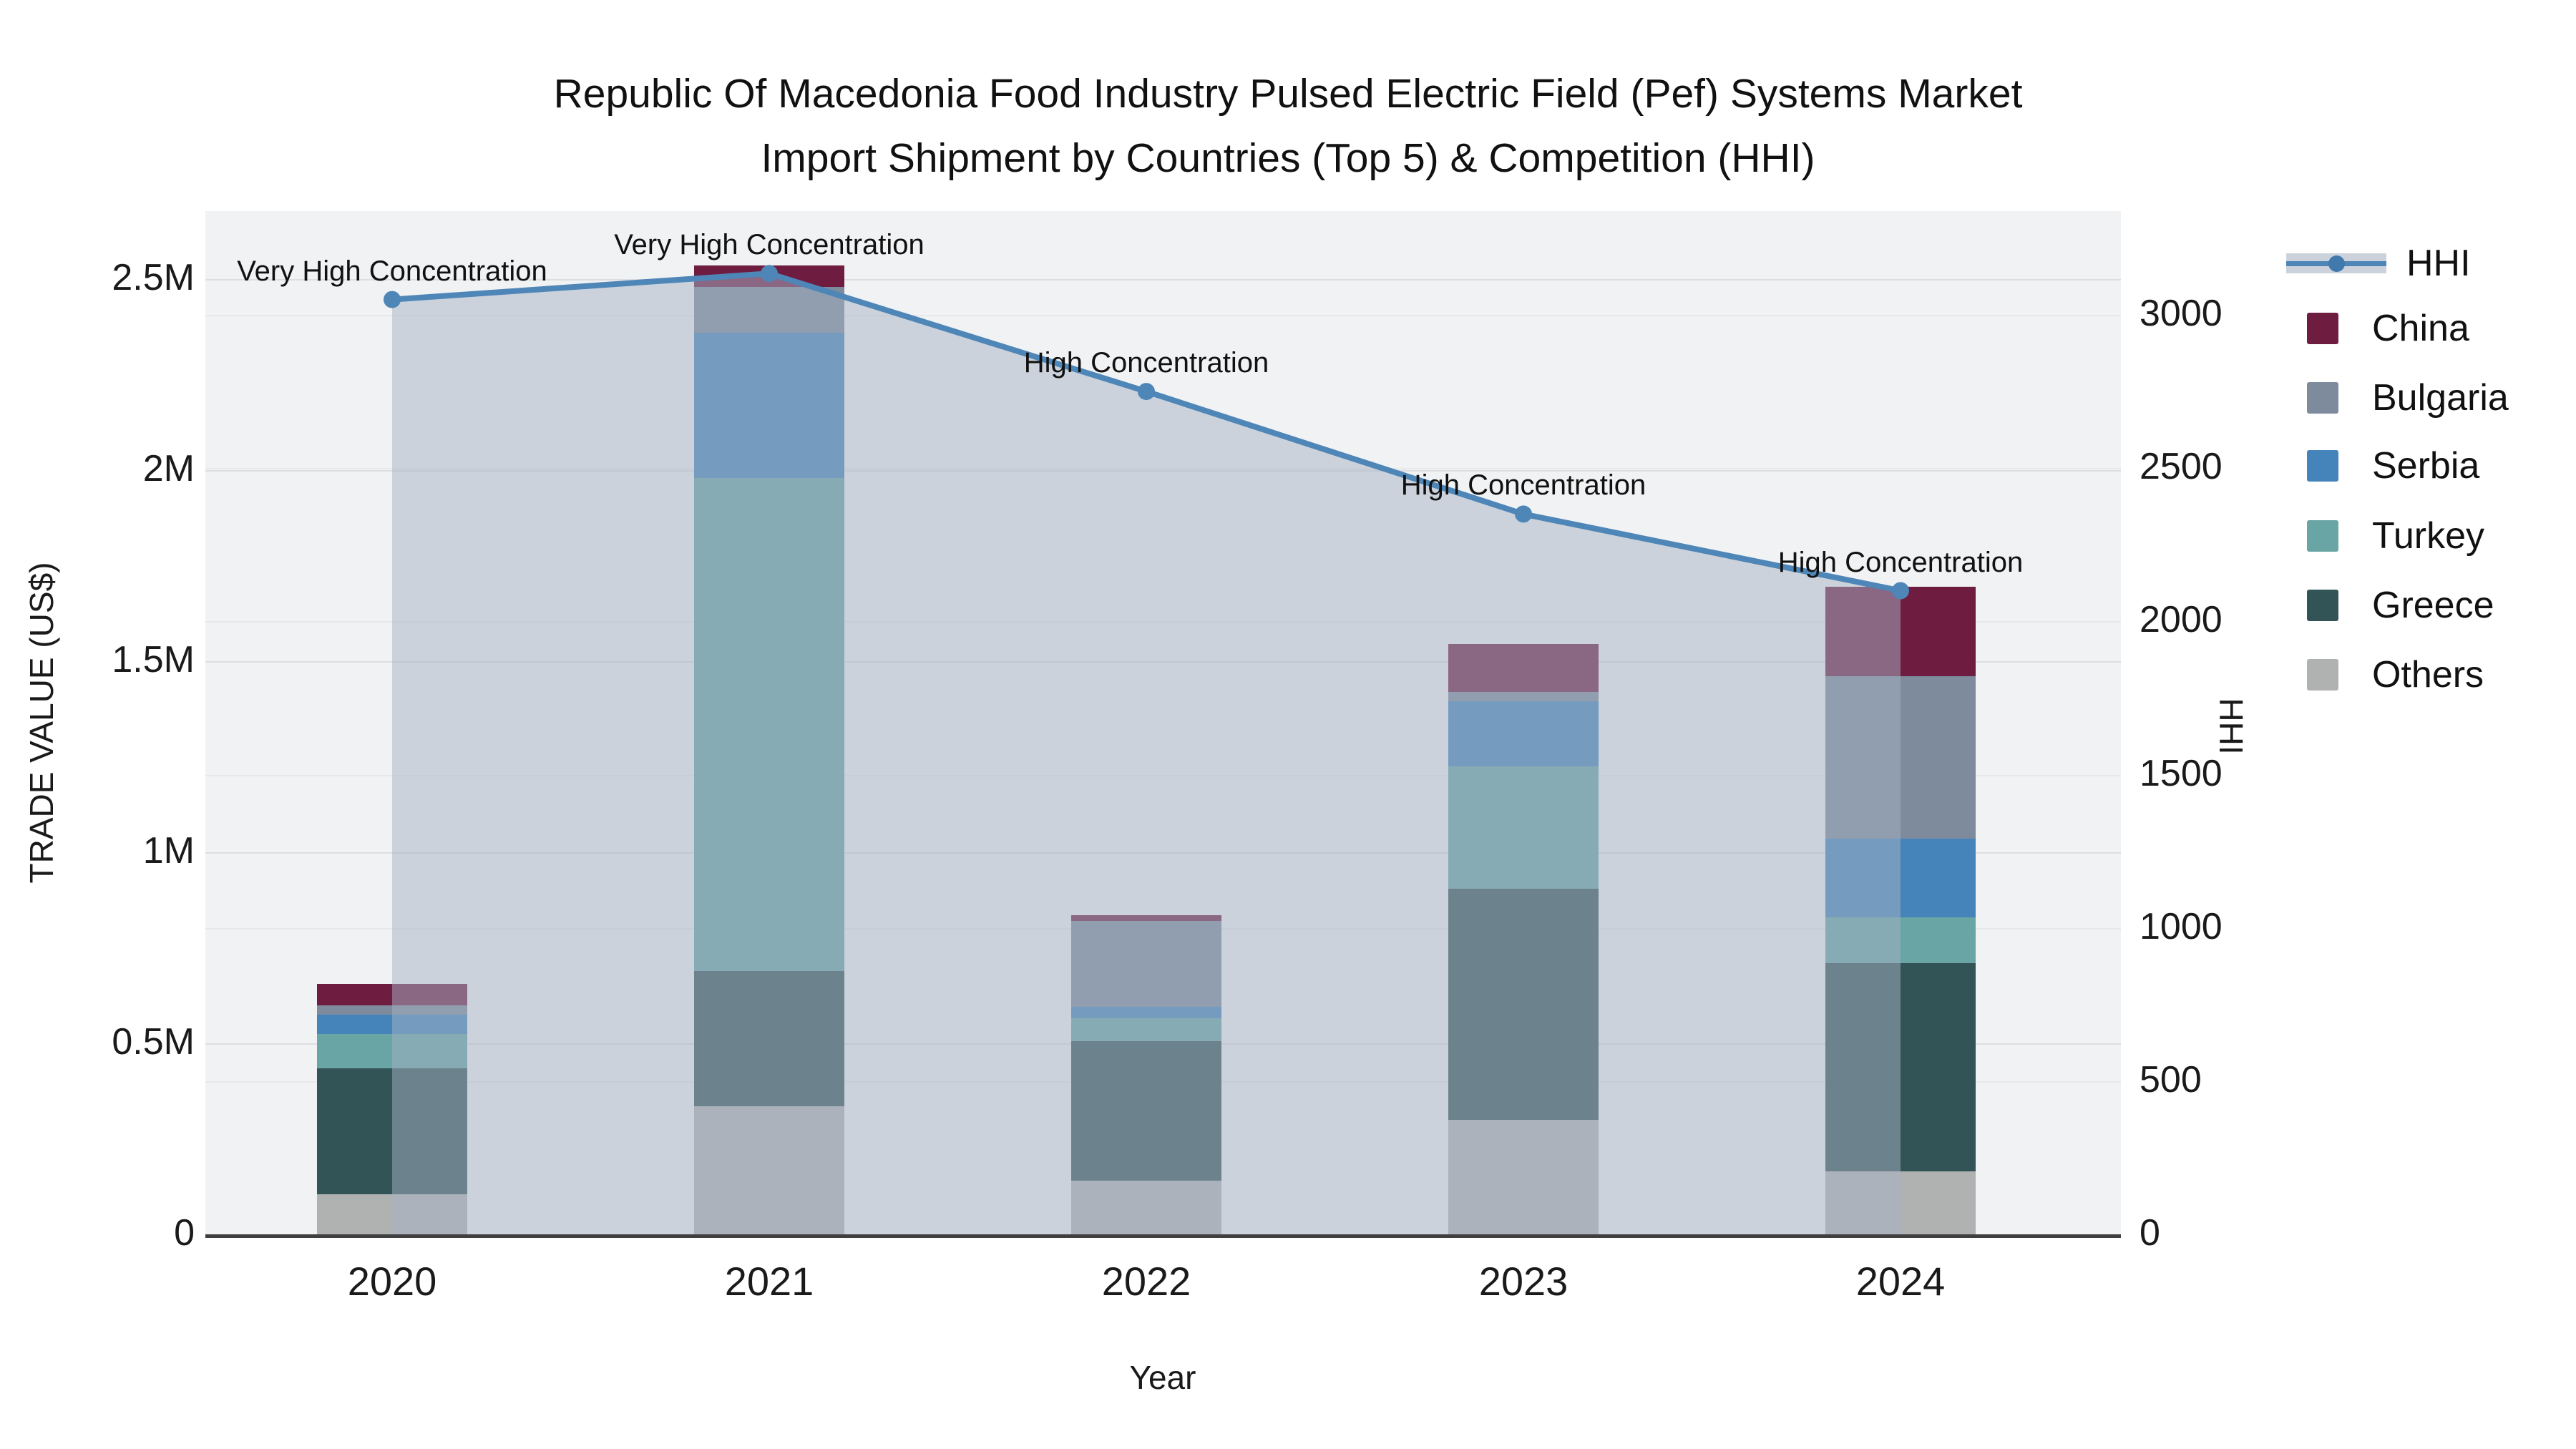  I want to click on x-tick-label: 2021, so click(769, 1281).